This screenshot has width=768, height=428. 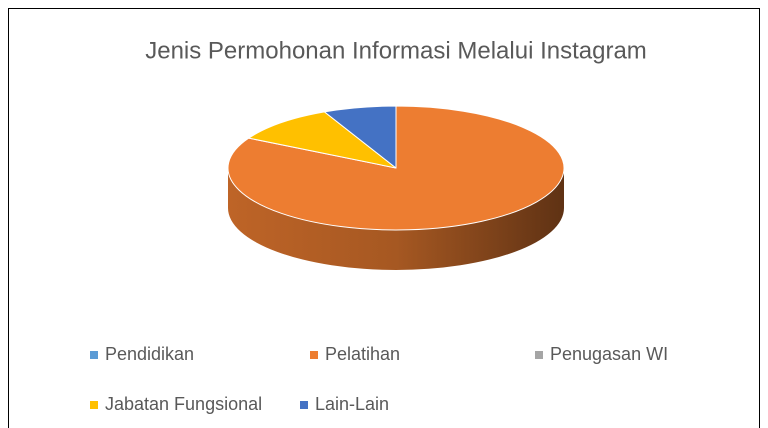 I want to click on legend-label: Pendidikan, so click(x=149, y=354).